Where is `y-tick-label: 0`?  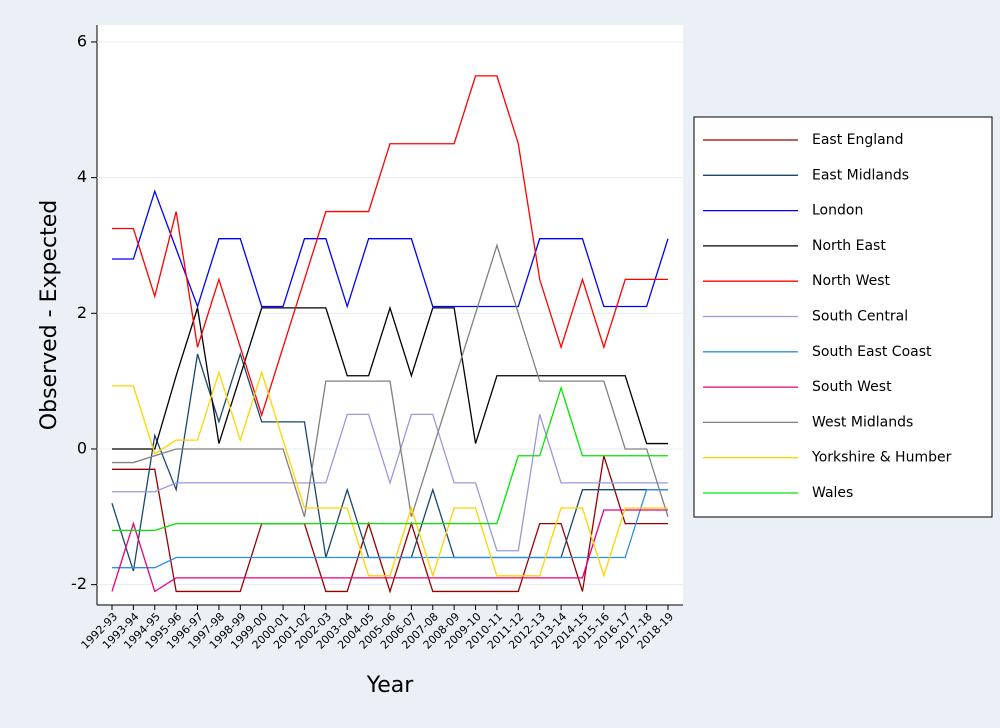
y-tick-label: 0 is located at coordinates (82, 447).